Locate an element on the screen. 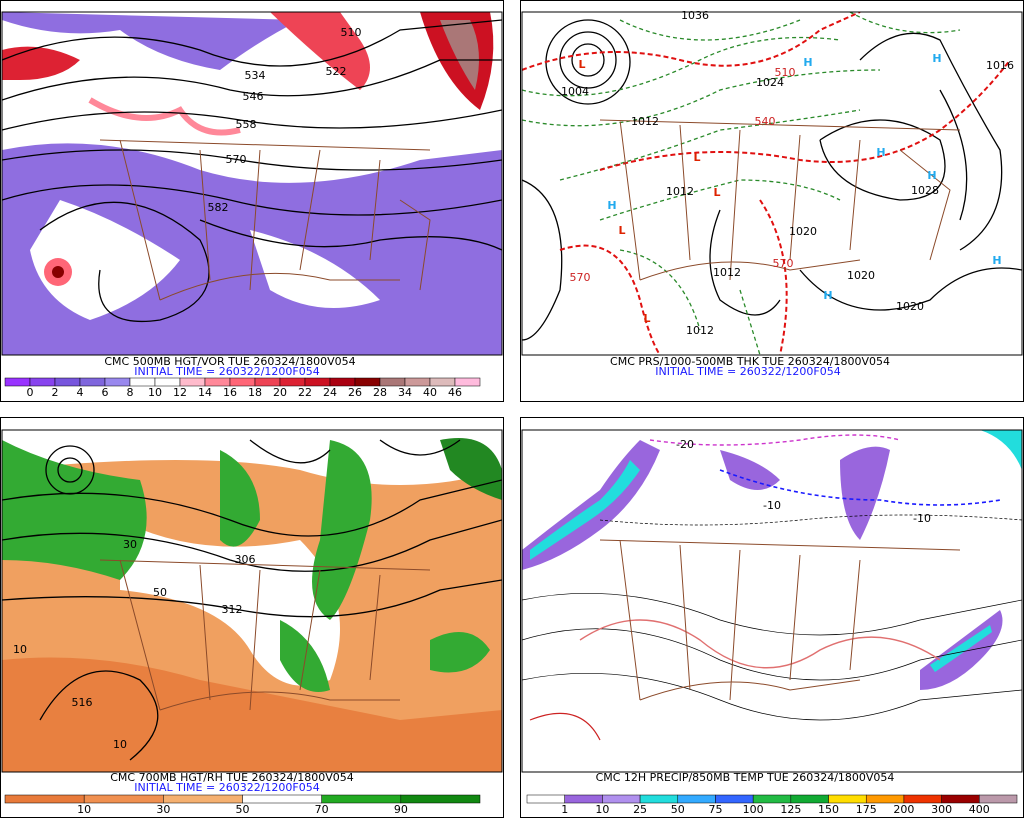 This screenshot has width=1024, height=823. contour-label: 312 is located at coordinates (232, 609).